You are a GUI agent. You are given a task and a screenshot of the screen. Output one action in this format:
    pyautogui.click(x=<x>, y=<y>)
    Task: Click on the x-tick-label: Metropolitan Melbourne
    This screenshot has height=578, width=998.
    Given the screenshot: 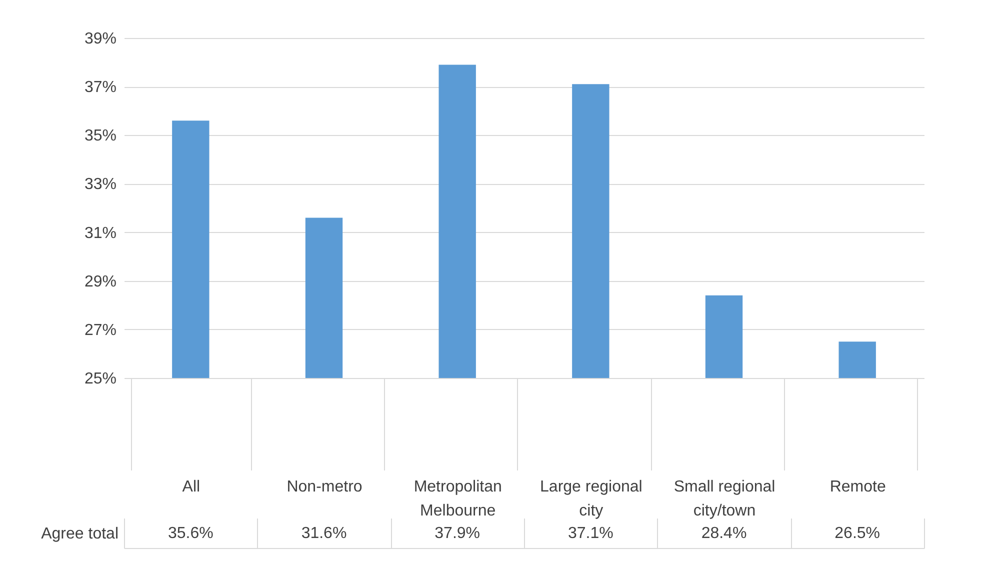 What is the action you would take?
    pyautogui.click(x=458, y=499)
    